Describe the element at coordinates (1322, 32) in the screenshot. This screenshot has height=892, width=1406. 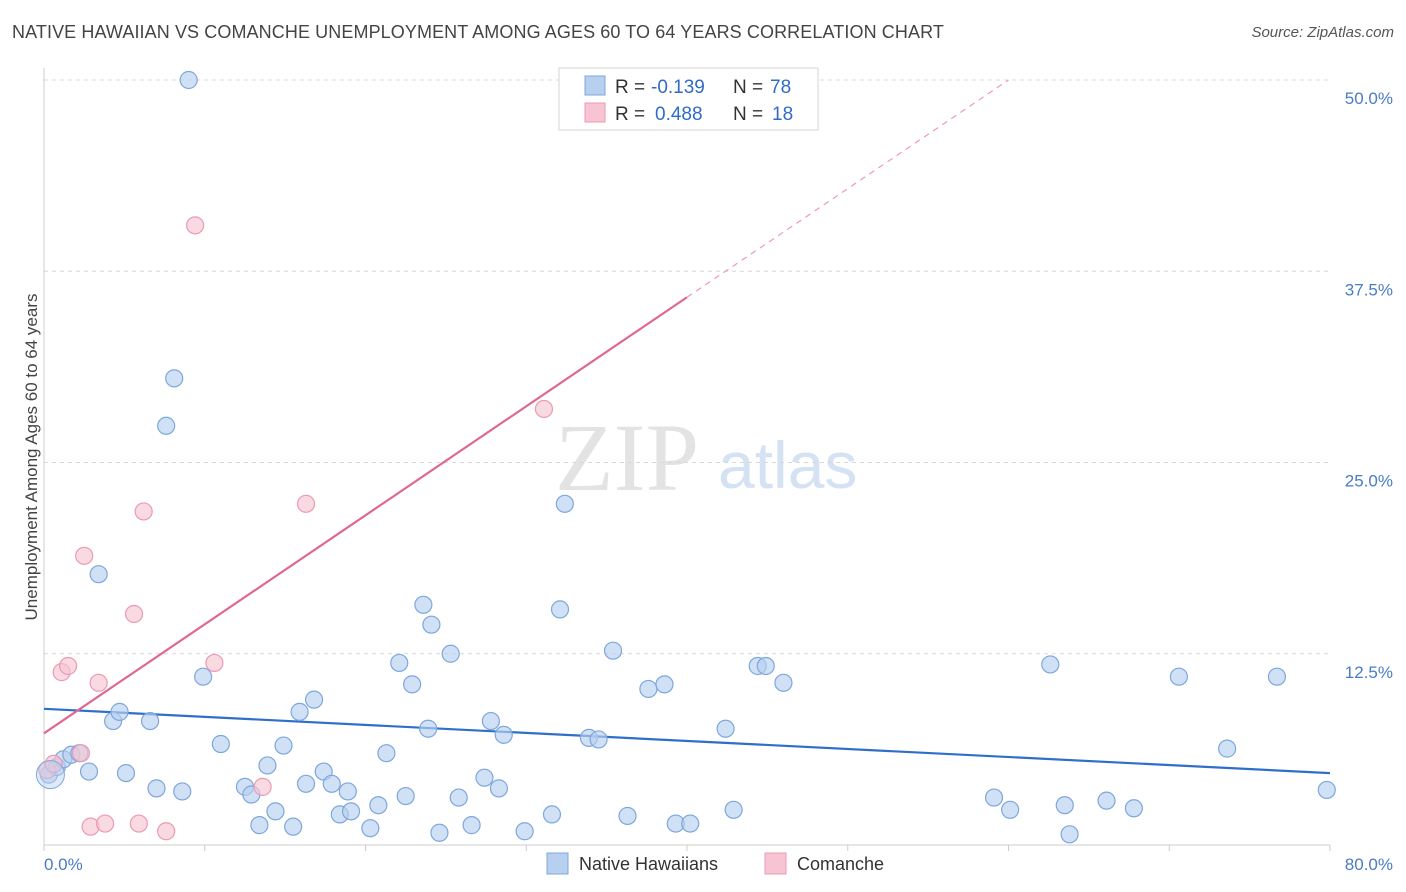
I see `source-label: Source: ZipAtlas.com` at that location.